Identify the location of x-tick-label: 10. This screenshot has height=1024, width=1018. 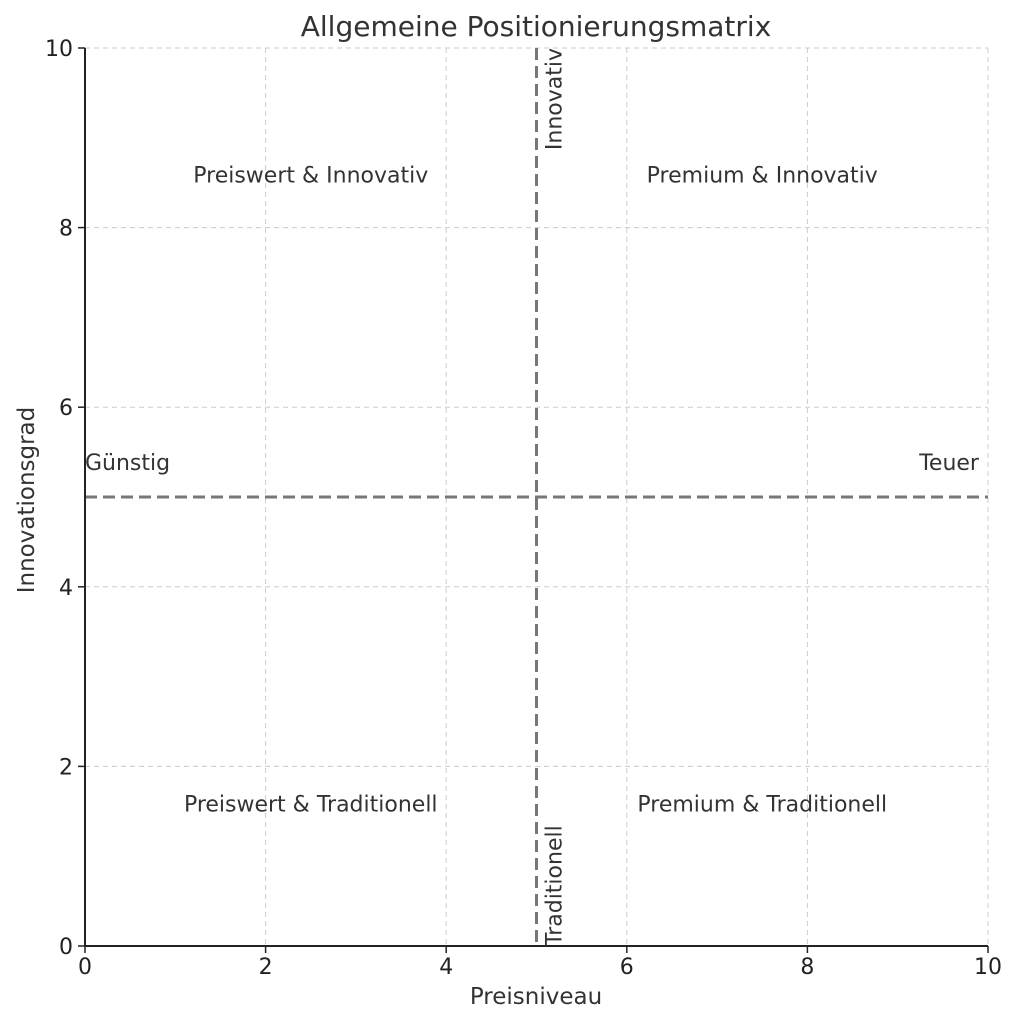
(988, 967).